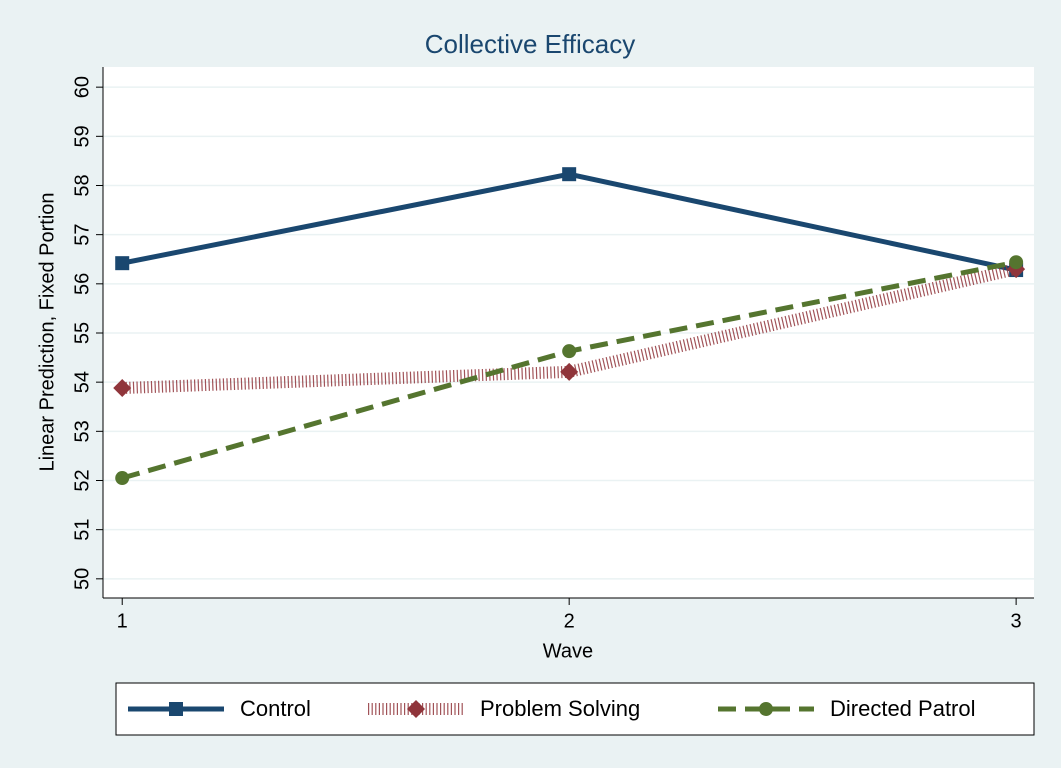 The width and height of the screenshot is (1061, 768). I want to click on y-tick-label: 54, so click(82, 382).